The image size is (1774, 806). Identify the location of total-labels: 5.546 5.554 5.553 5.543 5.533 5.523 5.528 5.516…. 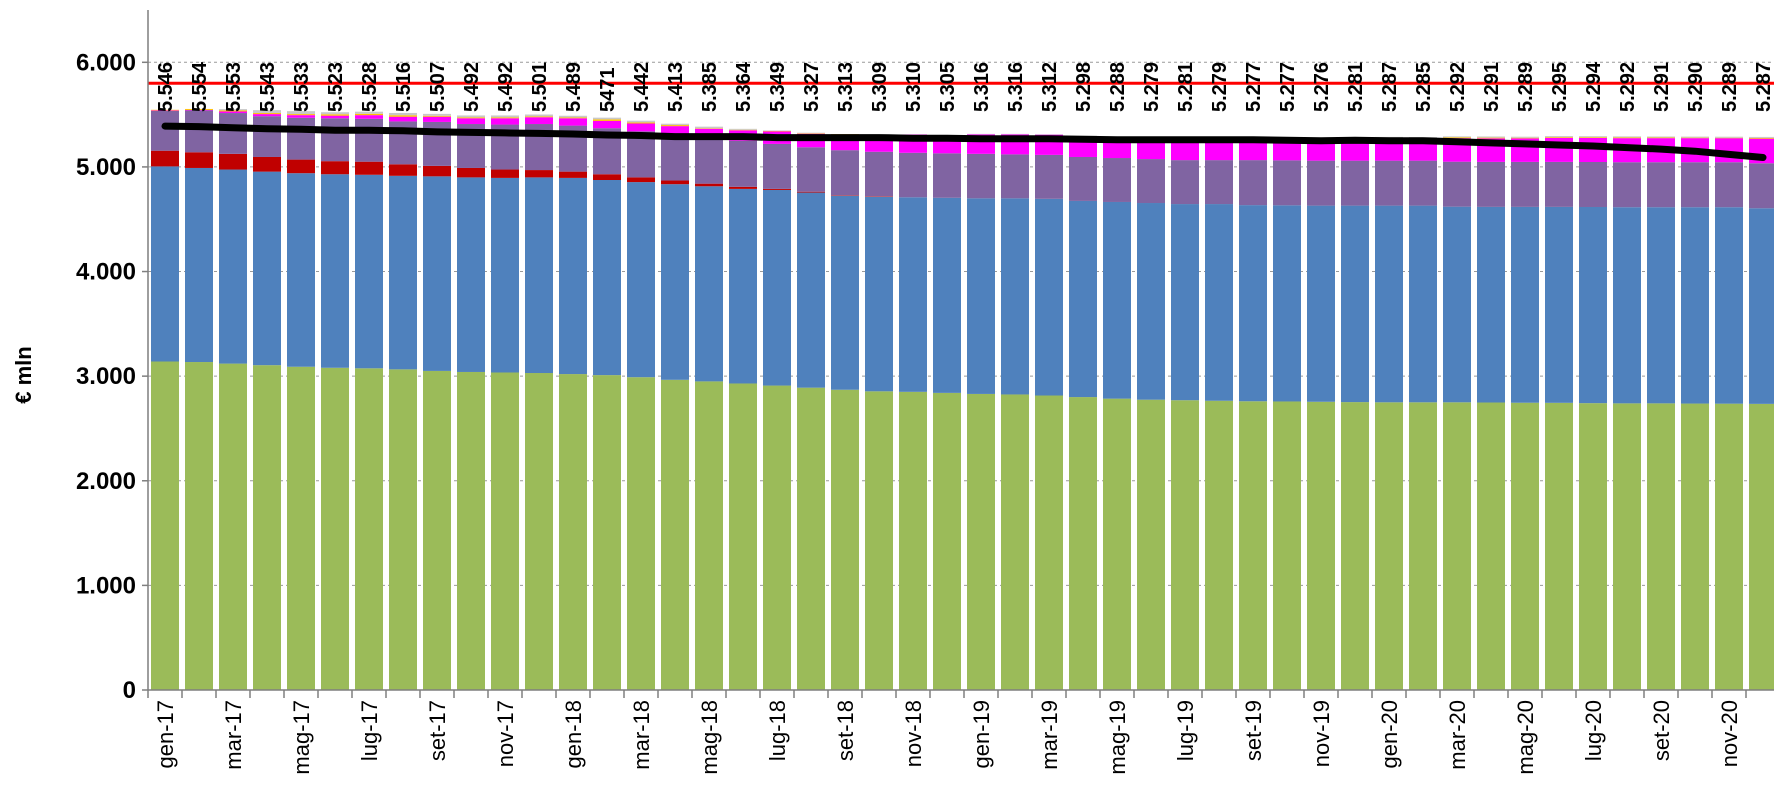
(964, 86).